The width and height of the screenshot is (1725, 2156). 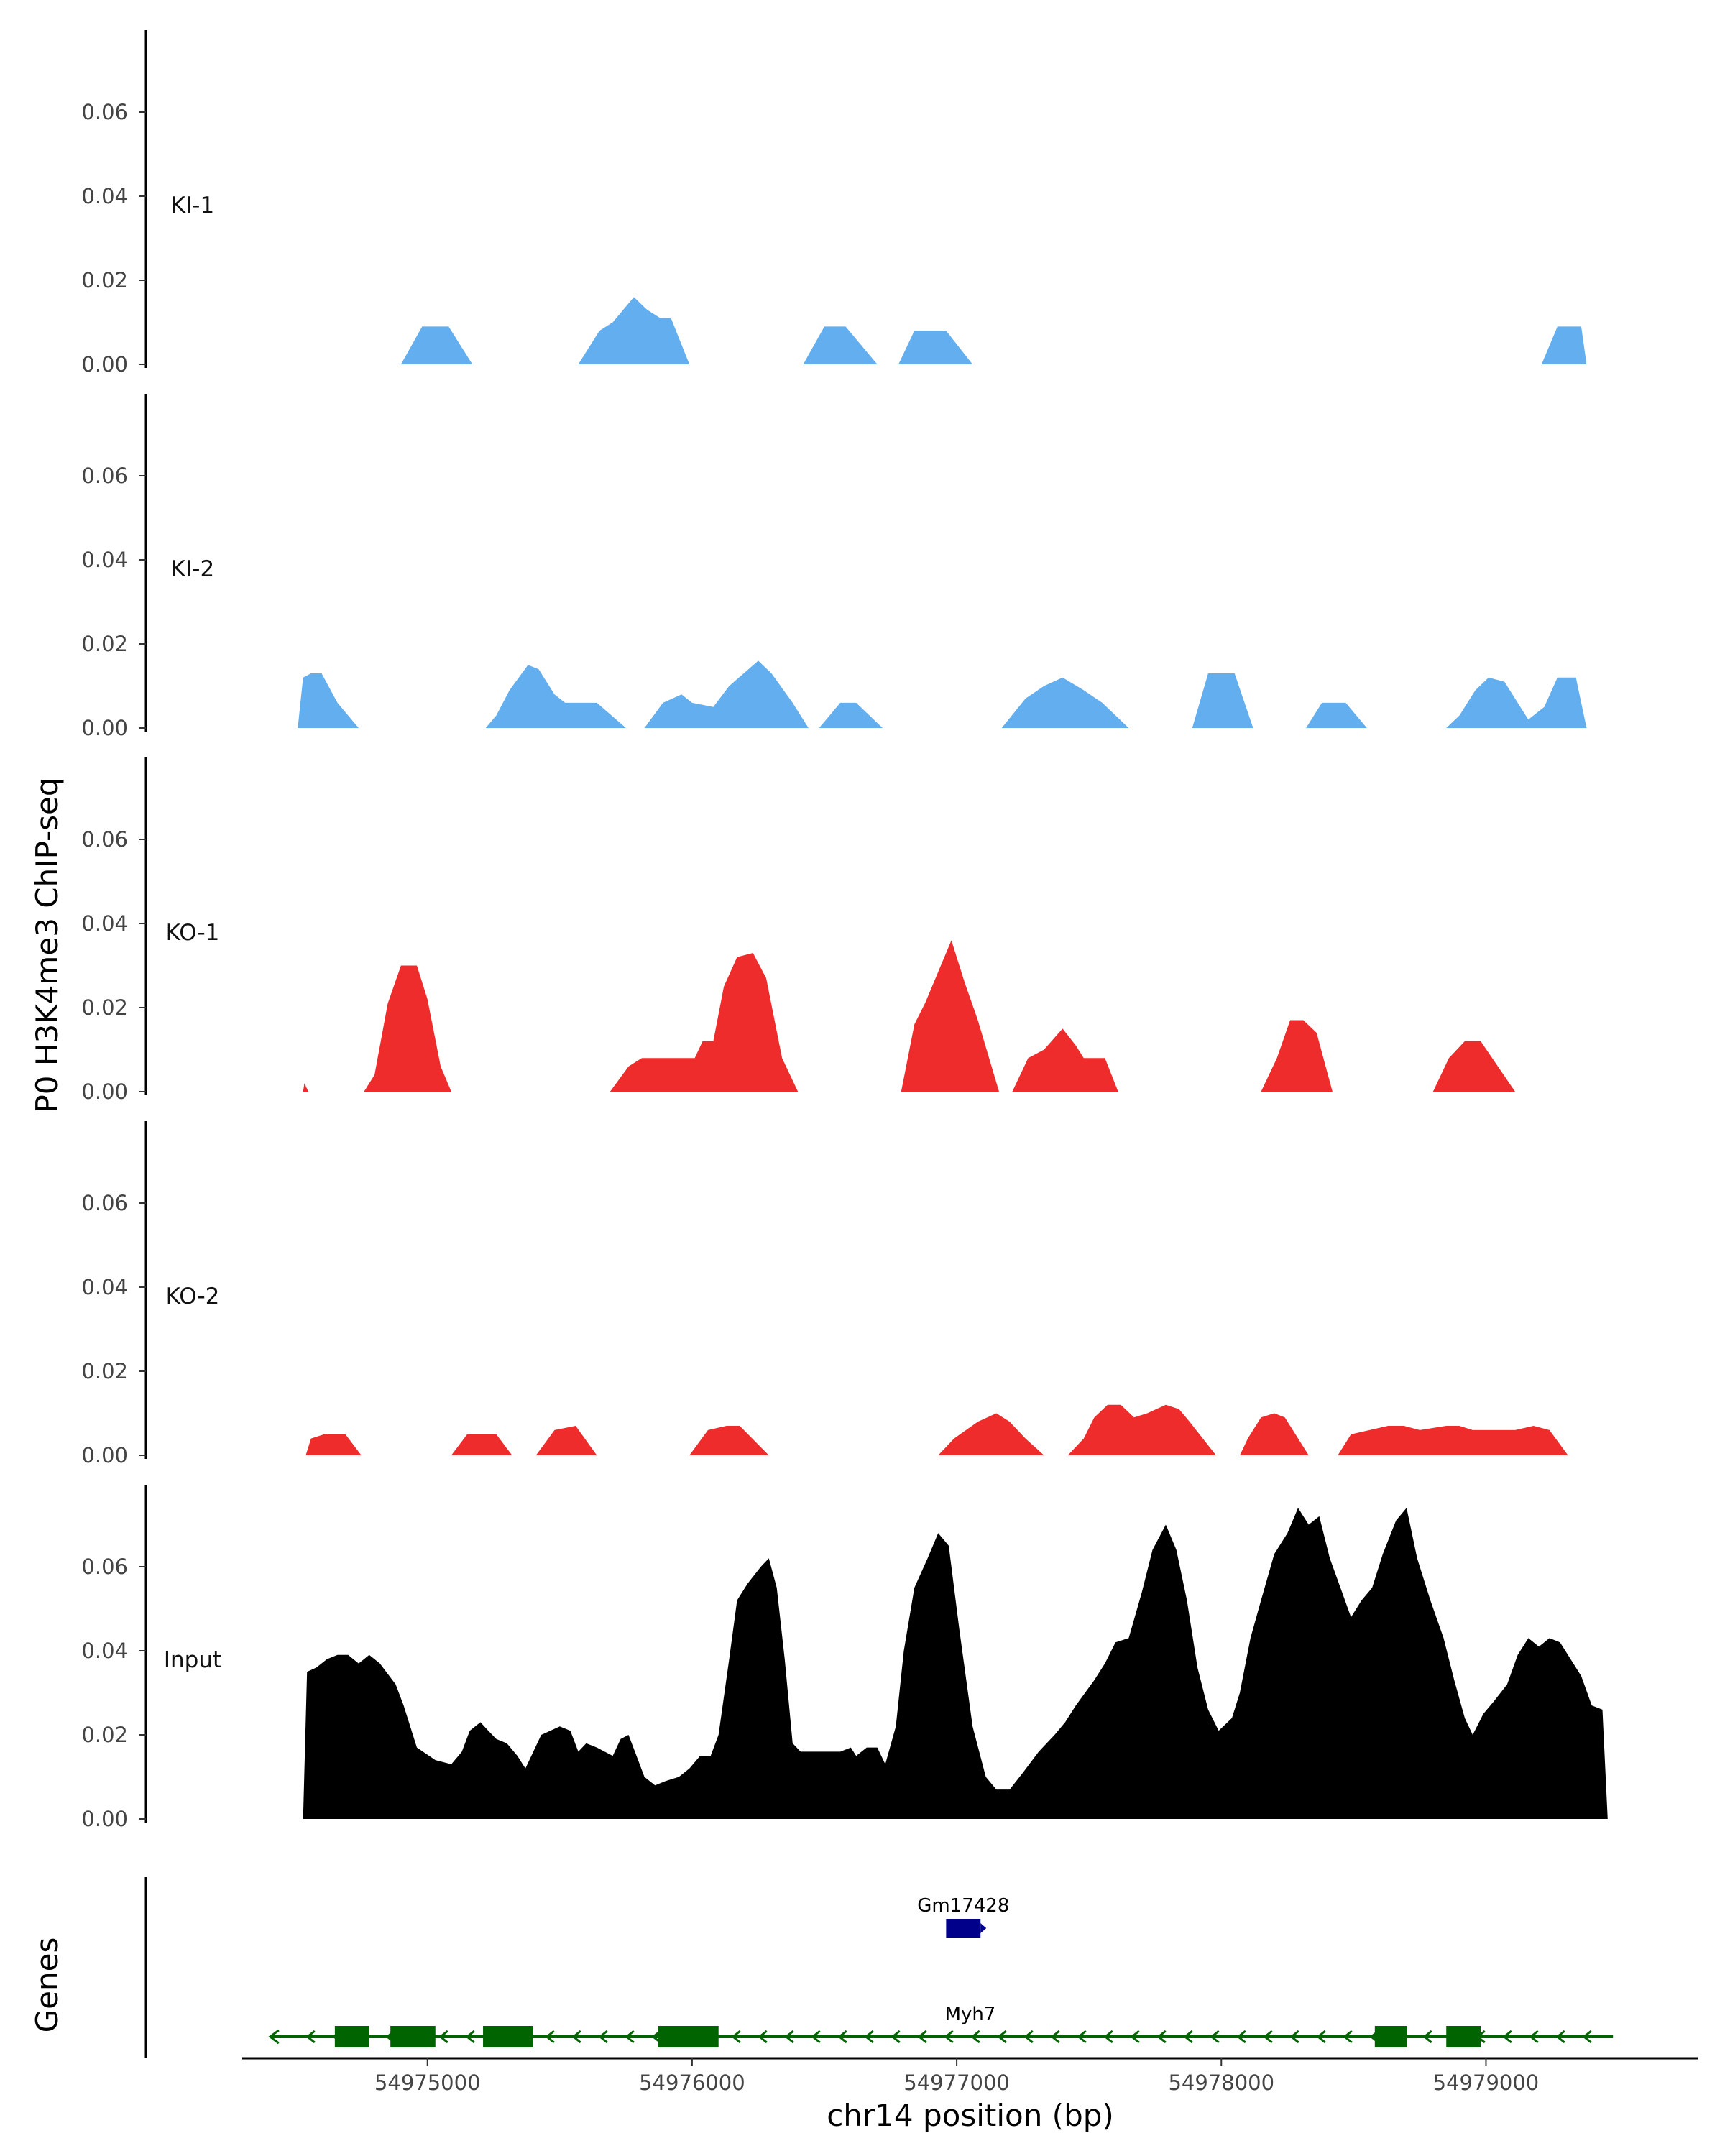 I want to click on x-tick-label: 54975000, so click(x=427, y=2082).